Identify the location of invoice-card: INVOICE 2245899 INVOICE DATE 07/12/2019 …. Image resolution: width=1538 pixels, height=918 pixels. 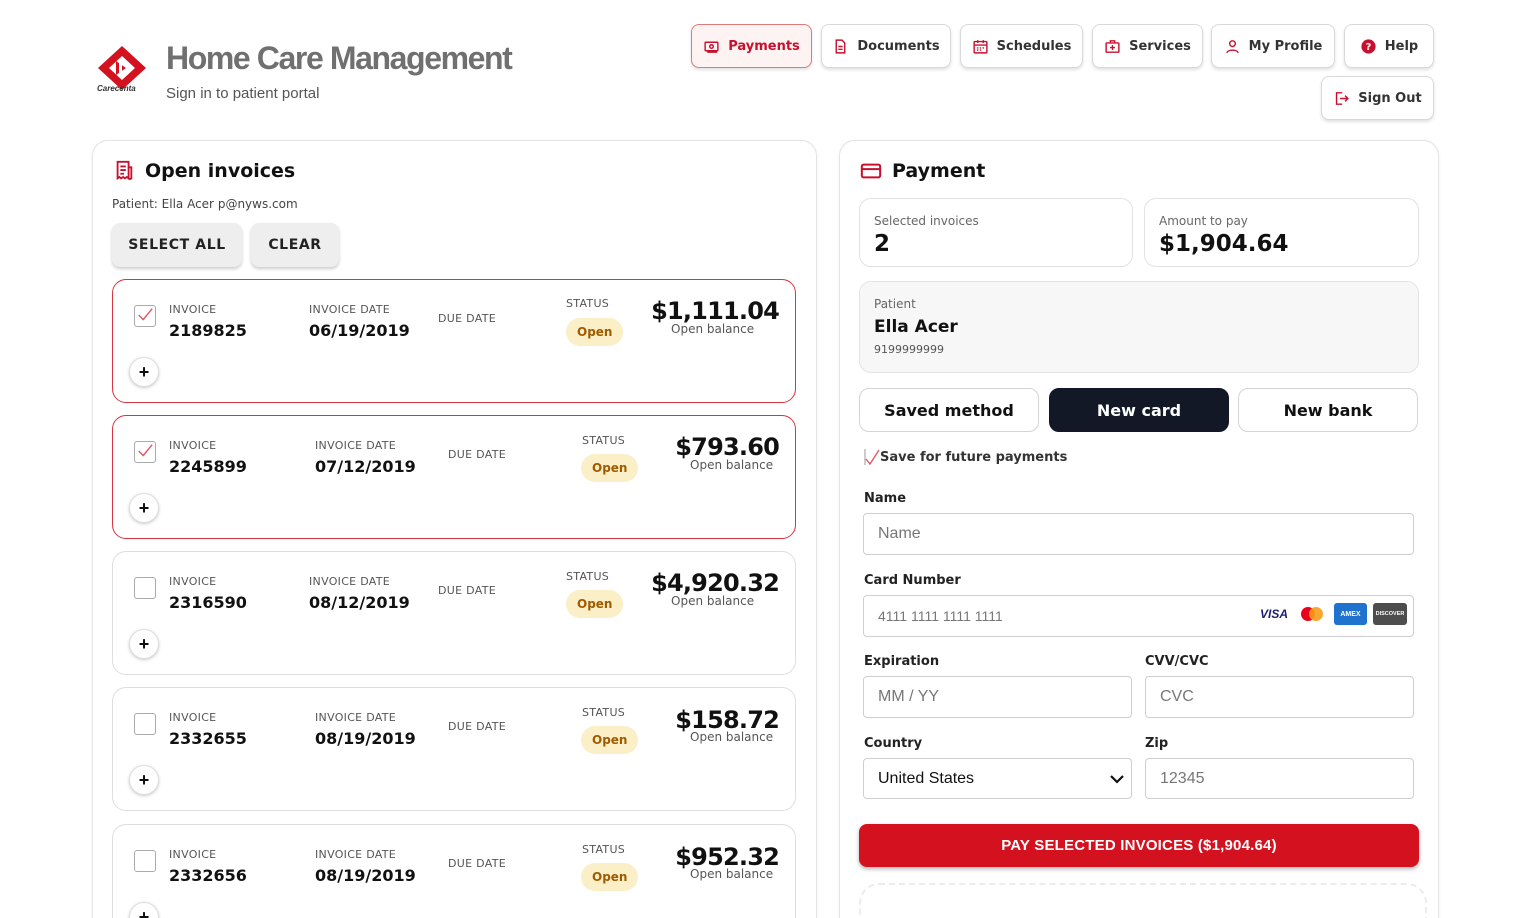
(454, 477).